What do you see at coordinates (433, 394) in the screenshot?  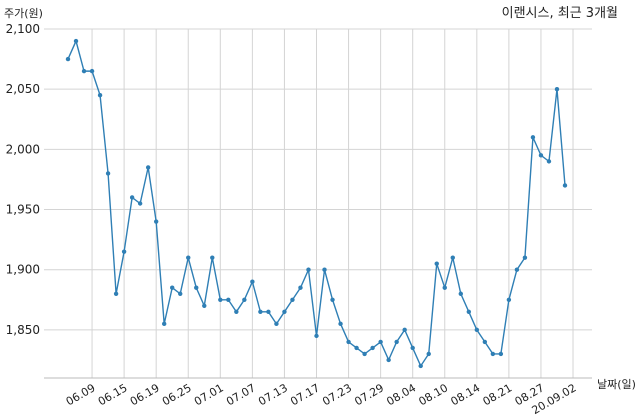 I see `x-tick-label: 08.10` at bounding box center [433, 394].